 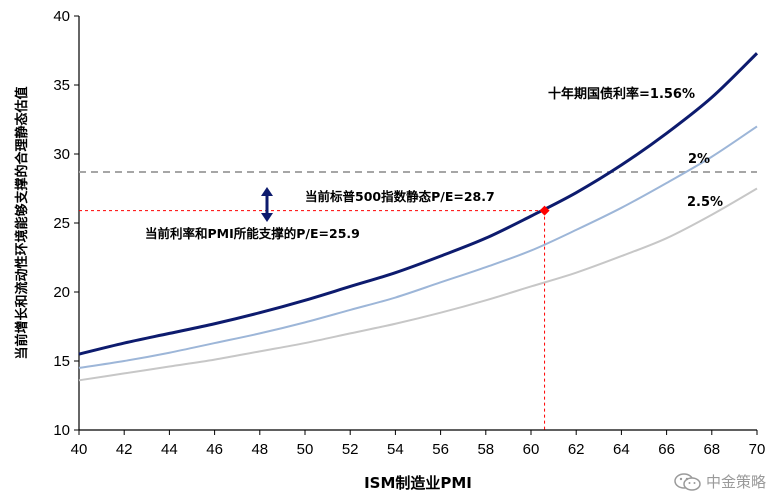 I want to click on x-tick-label: 58, so click(x=485, y=449).